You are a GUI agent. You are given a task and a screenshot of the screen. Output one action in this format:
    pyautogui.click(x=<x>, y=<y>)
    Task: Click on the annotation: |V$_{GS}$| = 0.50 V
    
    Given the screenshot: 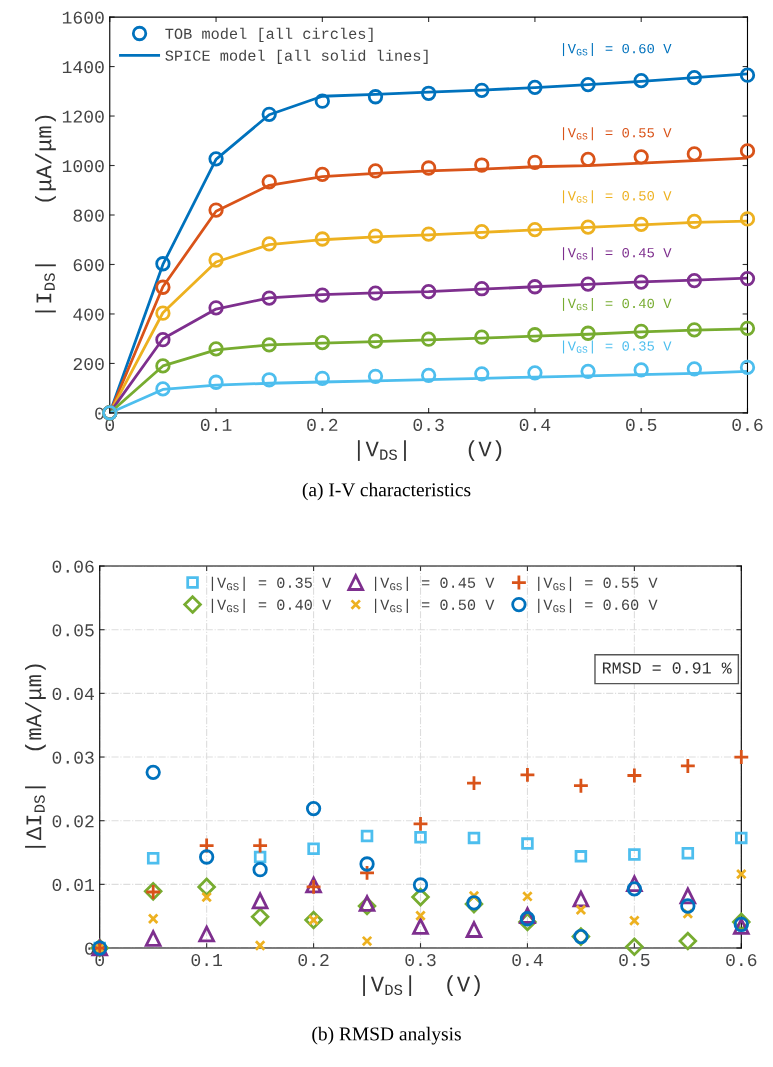 What is the action you would take?
    pyautogui.click(x=617, y=197)
    